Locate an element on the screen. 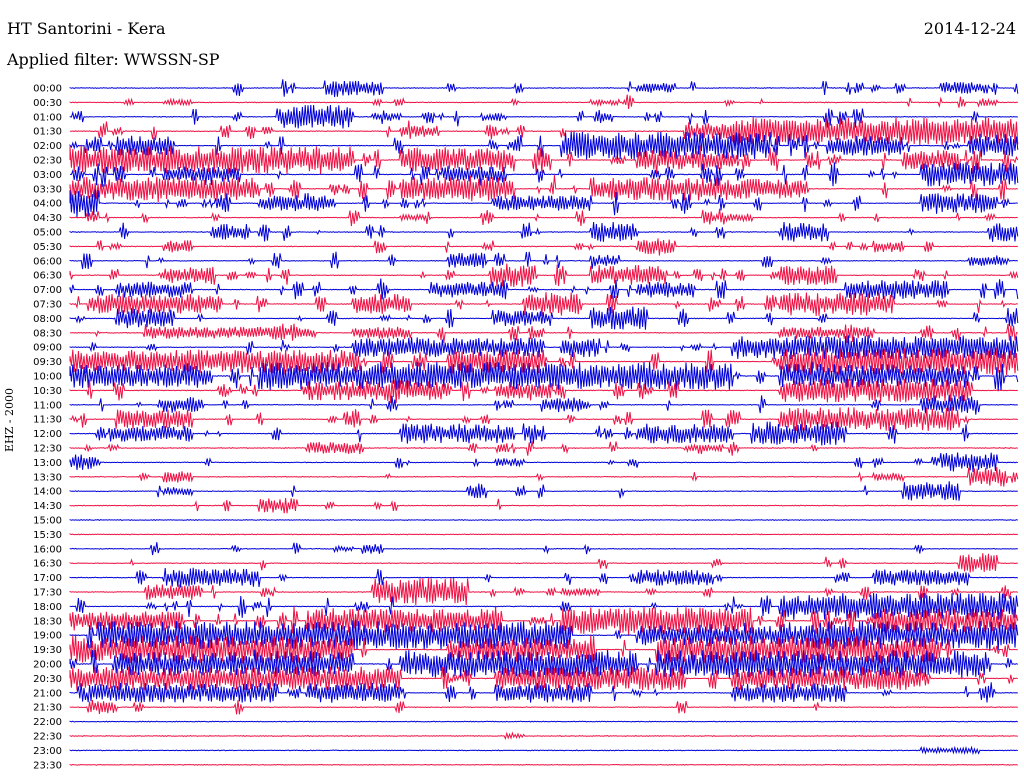 This screenshot has width=1024, height=780. tick-label: 19:00 is located at coordinates (47, 636).